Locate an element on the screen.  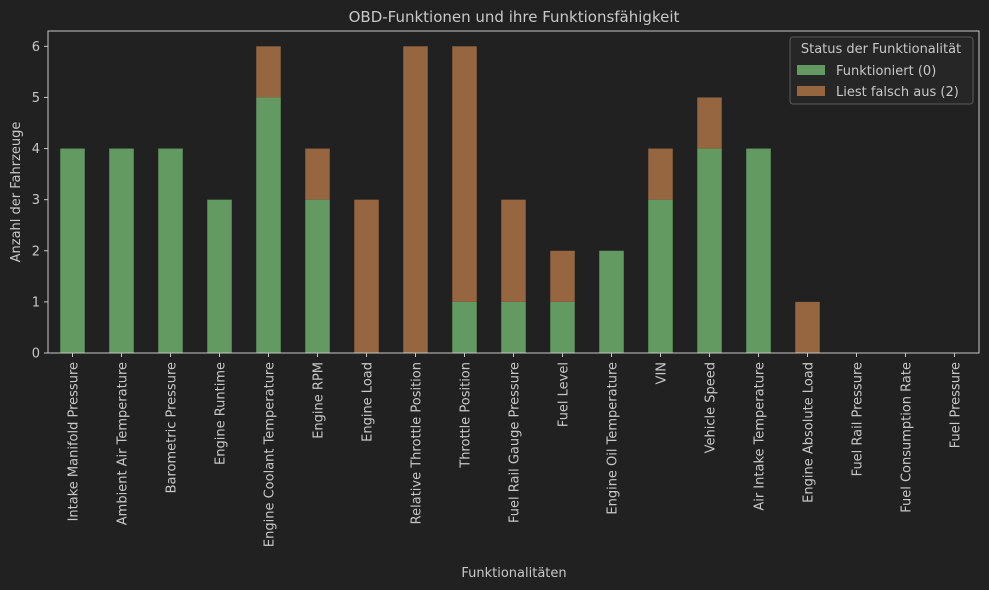
x-tick-label-air-intake-temperature: Air Intake Temperature is located at coordinates (760, 436).